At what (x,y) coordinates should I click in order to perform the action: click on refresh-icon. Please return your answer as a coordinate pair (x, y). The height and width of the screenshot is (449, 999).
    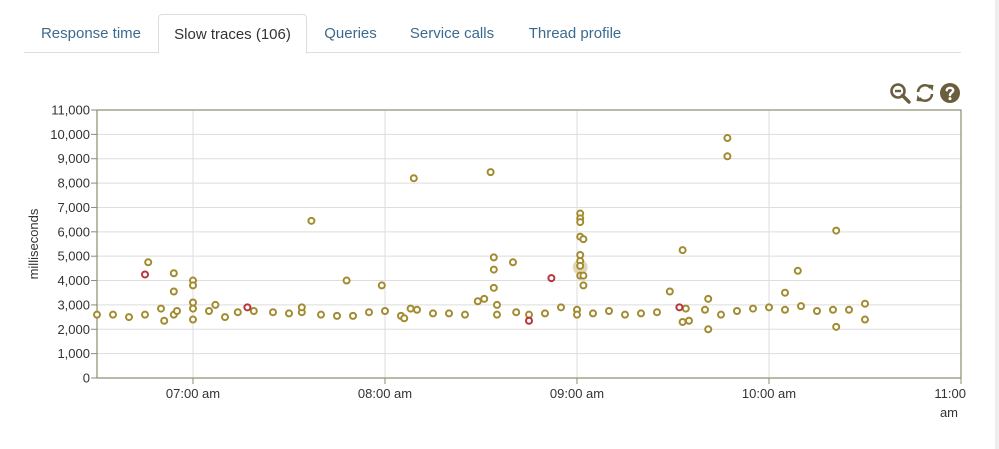
    Looking at the image, I should click on (925, 93).